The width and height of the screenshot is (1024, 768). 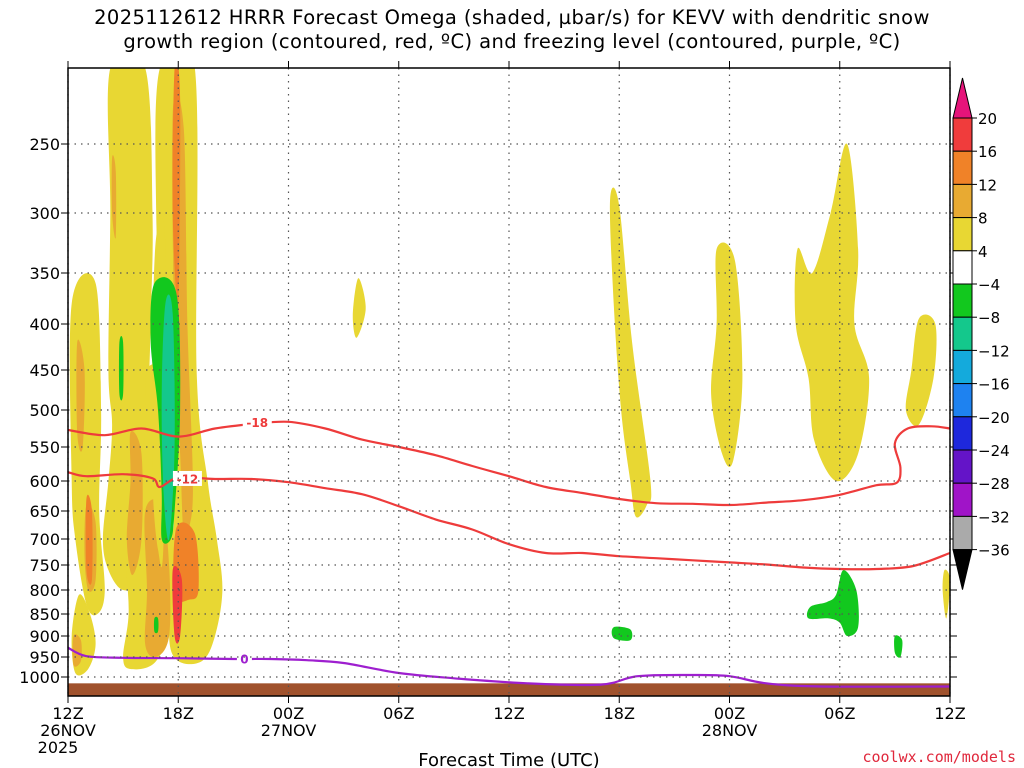 I want to click on colorbar-label: −4, so click(x=989, y=285).